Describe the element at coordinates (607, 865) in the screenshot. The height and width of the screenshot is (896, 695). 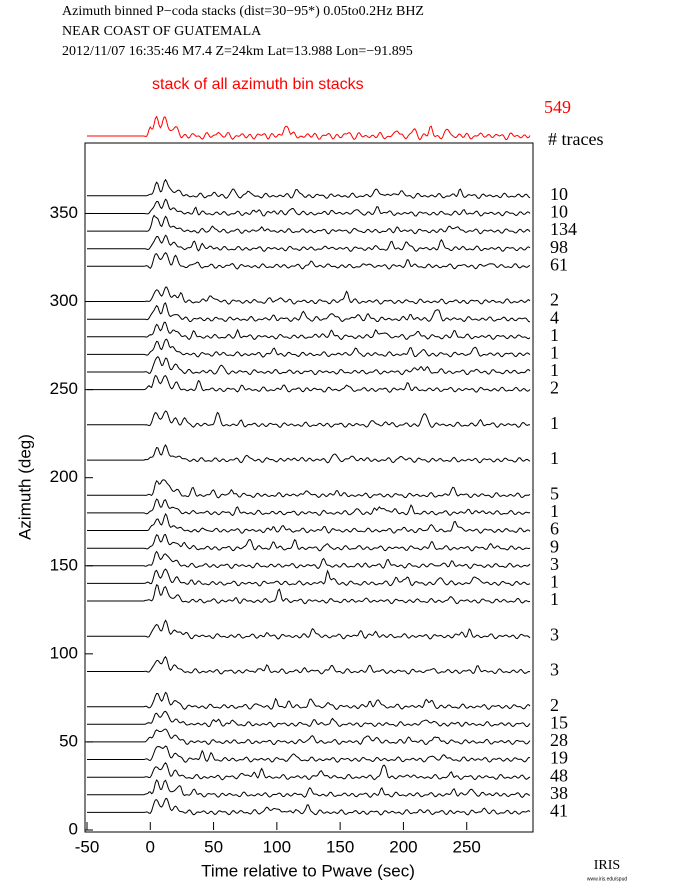
I see `logo: IRIS` at that location.